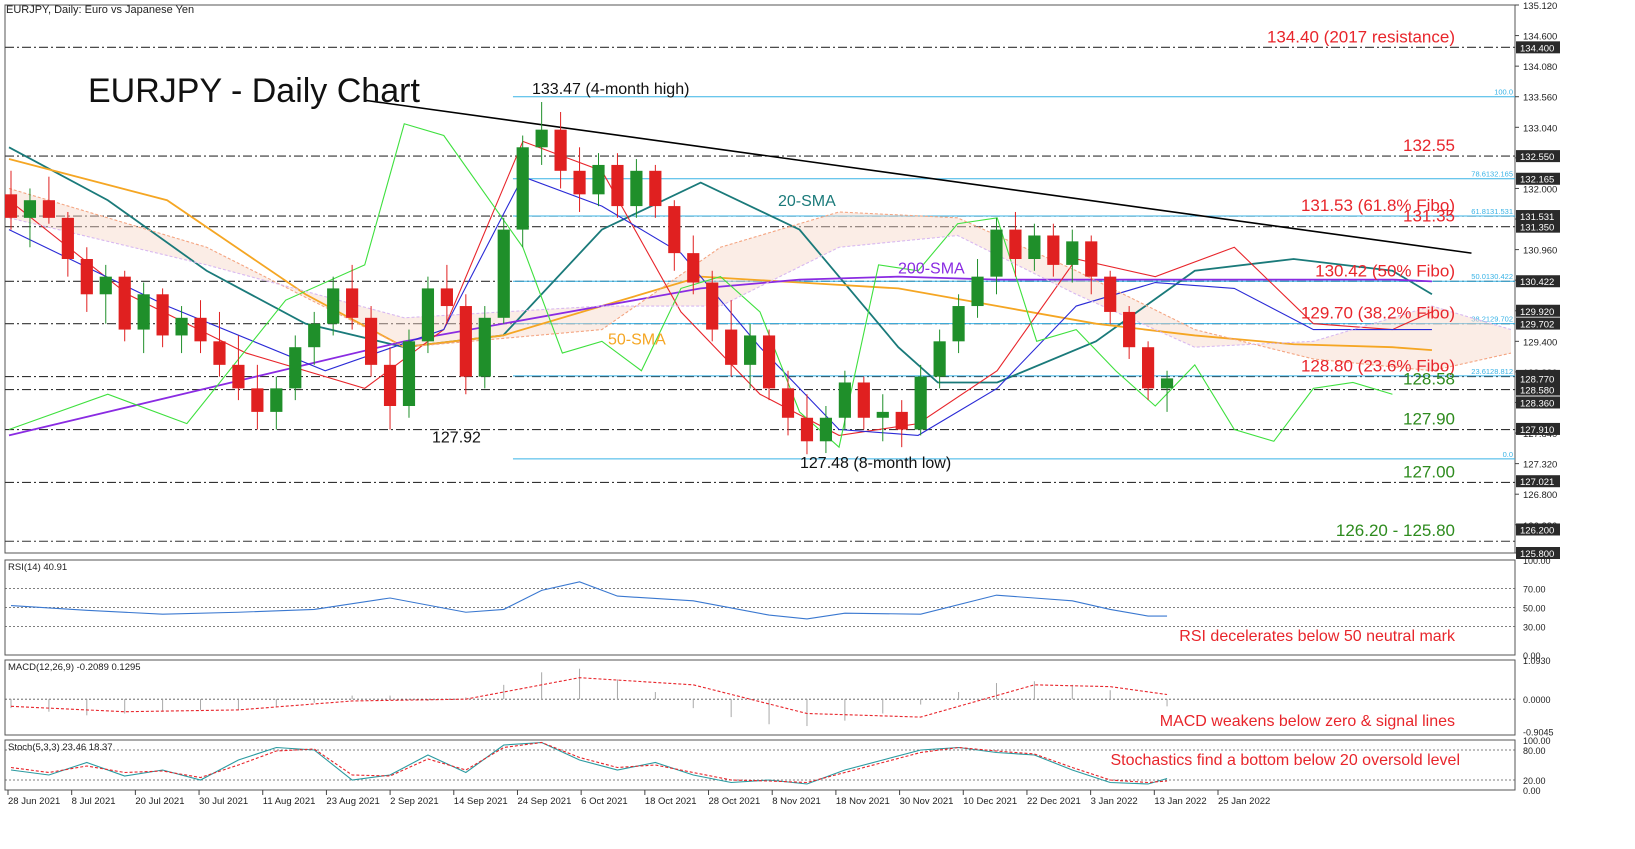 The width and height of the screenshot is (1635, 849). I want to click on y-tick-label: 80.00, so click(1534, 751).